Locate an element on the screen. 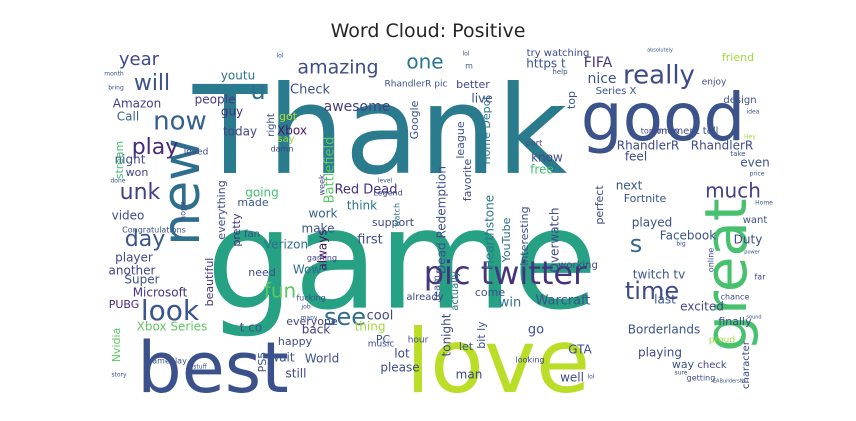  word-design: design is located at coordinates (739, 100).